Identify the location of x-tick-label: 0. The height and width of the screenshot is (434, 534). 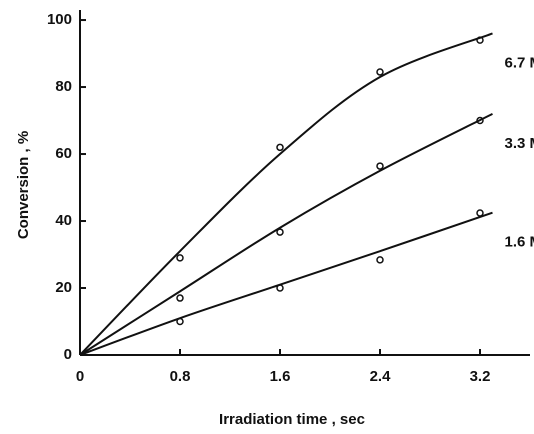
(80, 376).